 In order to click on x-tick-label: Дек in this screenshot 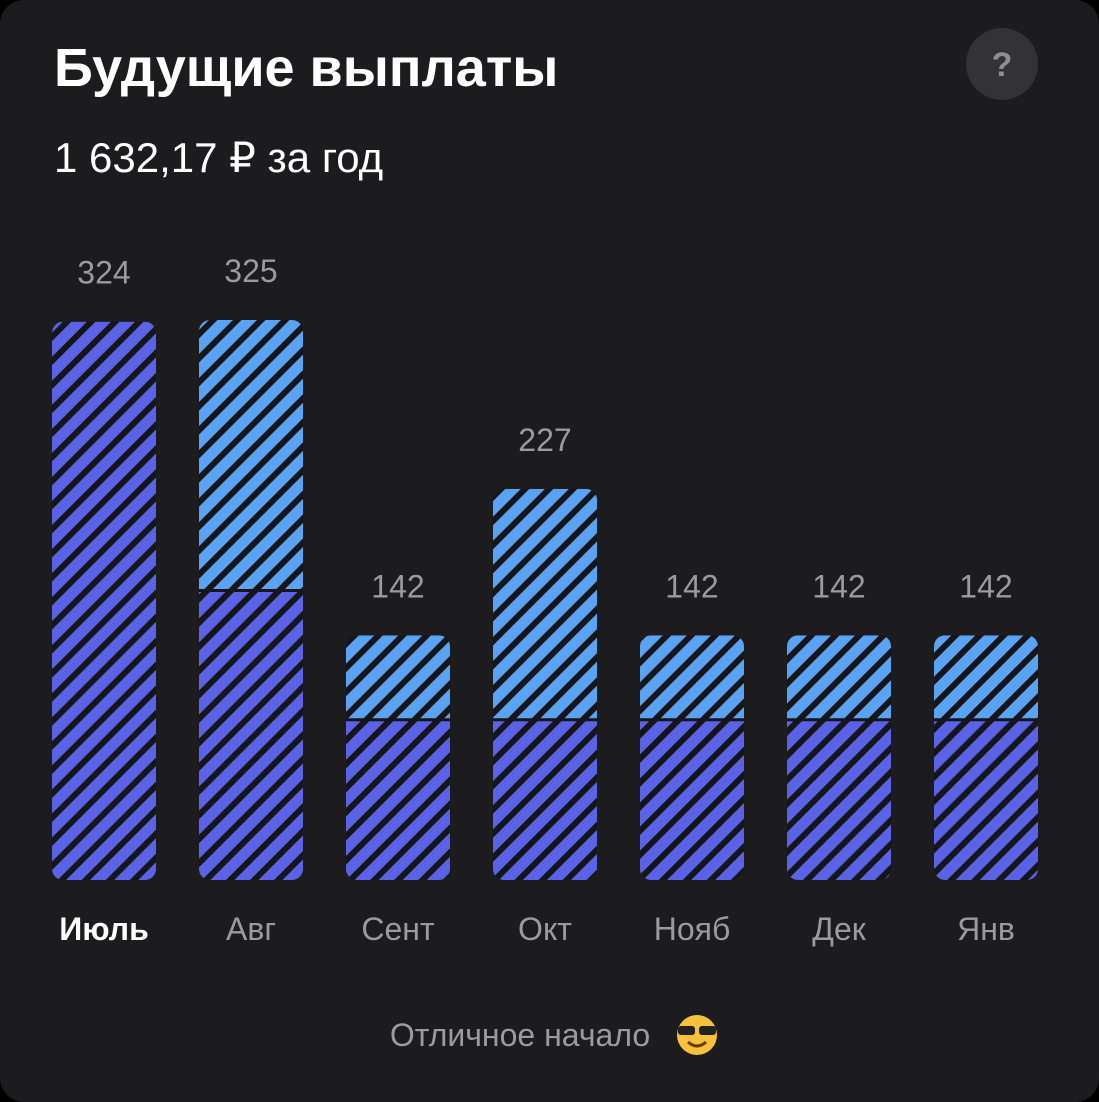, I will do `click(839, 929)`.